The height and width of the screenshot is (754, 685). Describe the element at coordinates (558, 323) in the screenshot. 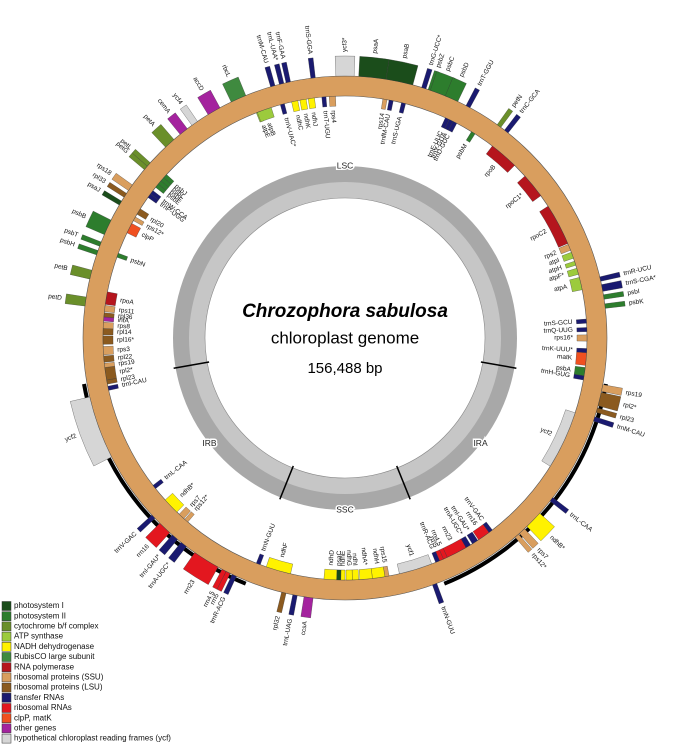

I see `gene-label: trnS-GCU` at that location.